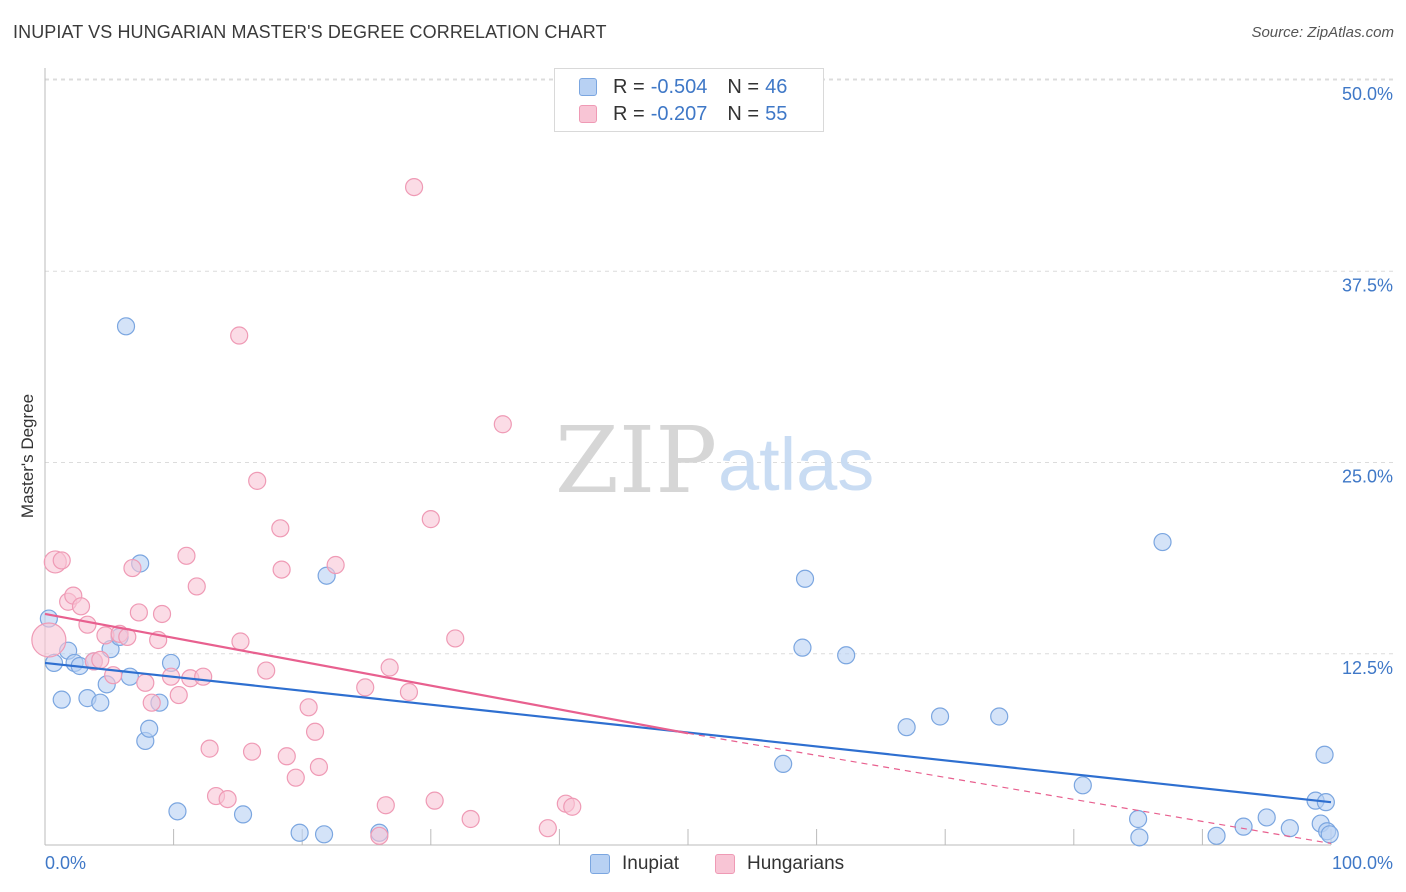 This screenshot has width=1406, height=892. Describe the element at coordinates (366, 673) in the screenshot. I see `hungarian-trend-line` at that location.